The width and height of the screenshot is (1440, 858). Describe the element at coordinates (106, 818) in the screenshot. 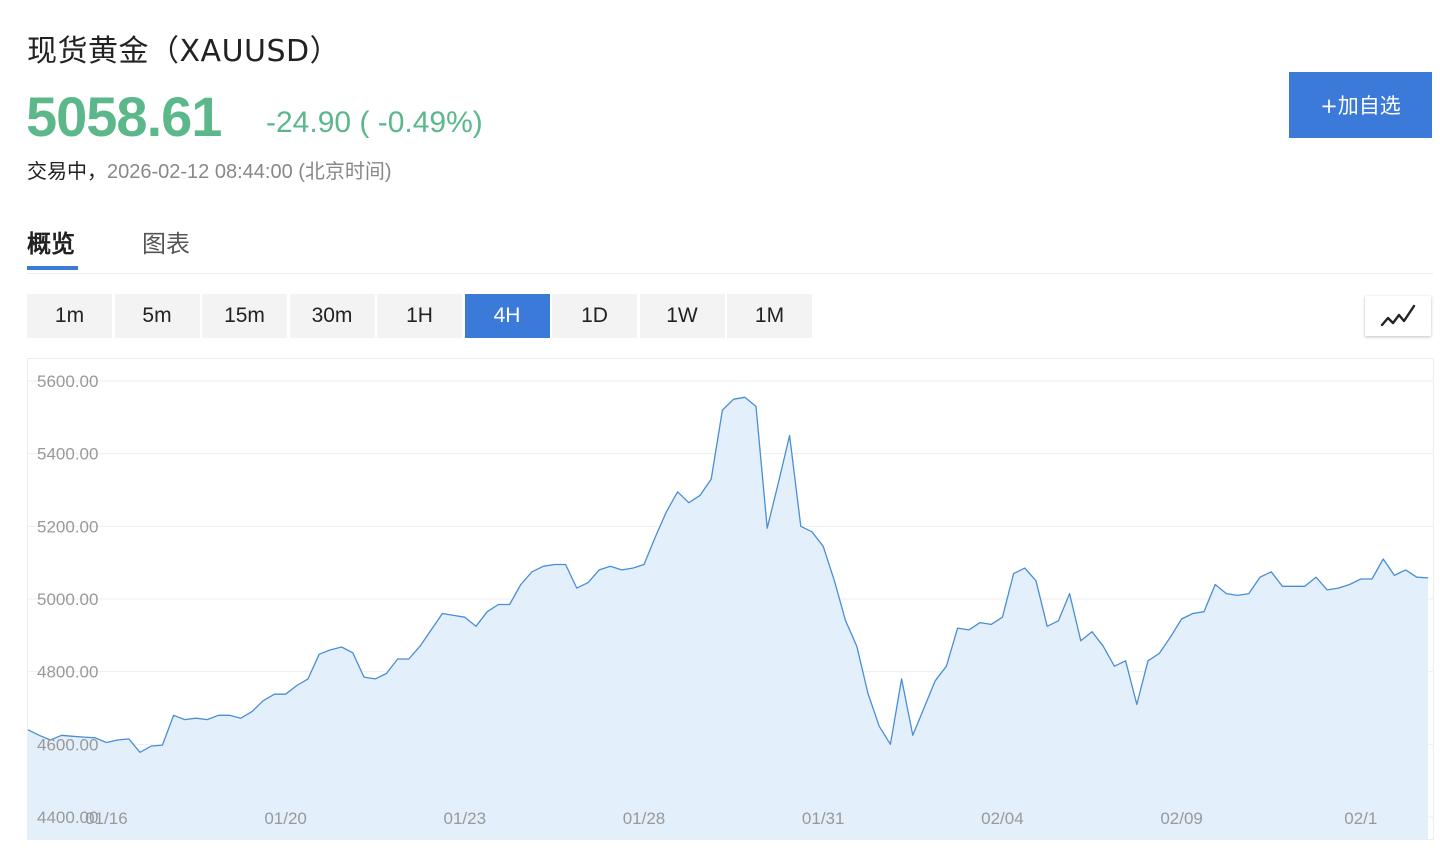

I see `x-tick-label: 01/16` at that location.